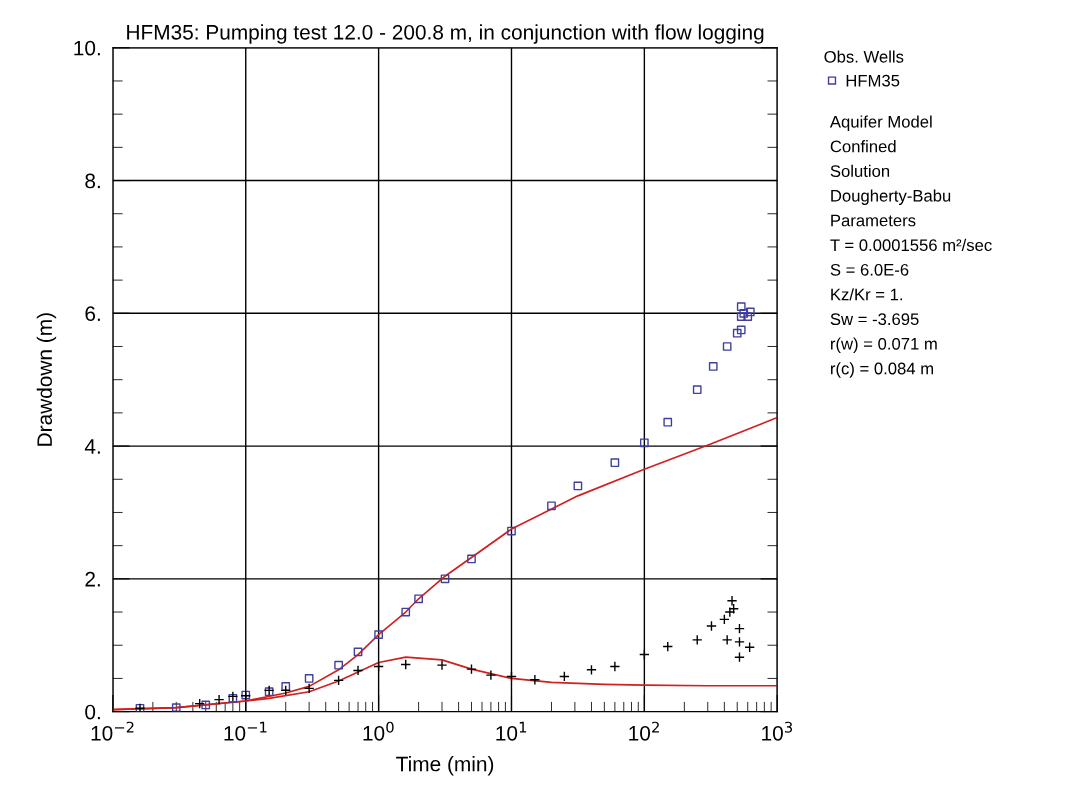 This screenshot has width=1075, height=796. What do you see at coordinates (880, 123) in the screenshot?
I see `text: Aquifer Model` at bounding box center [880, 123].